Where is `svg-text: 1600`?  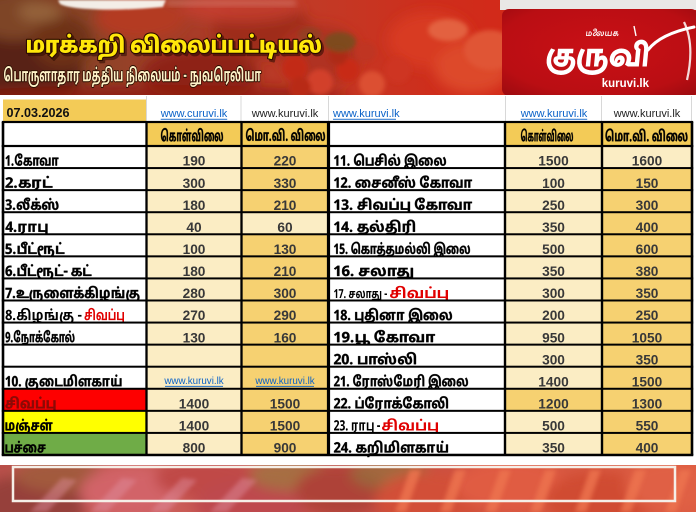 svg-text: 1600 is located at coordinates (647, 161).